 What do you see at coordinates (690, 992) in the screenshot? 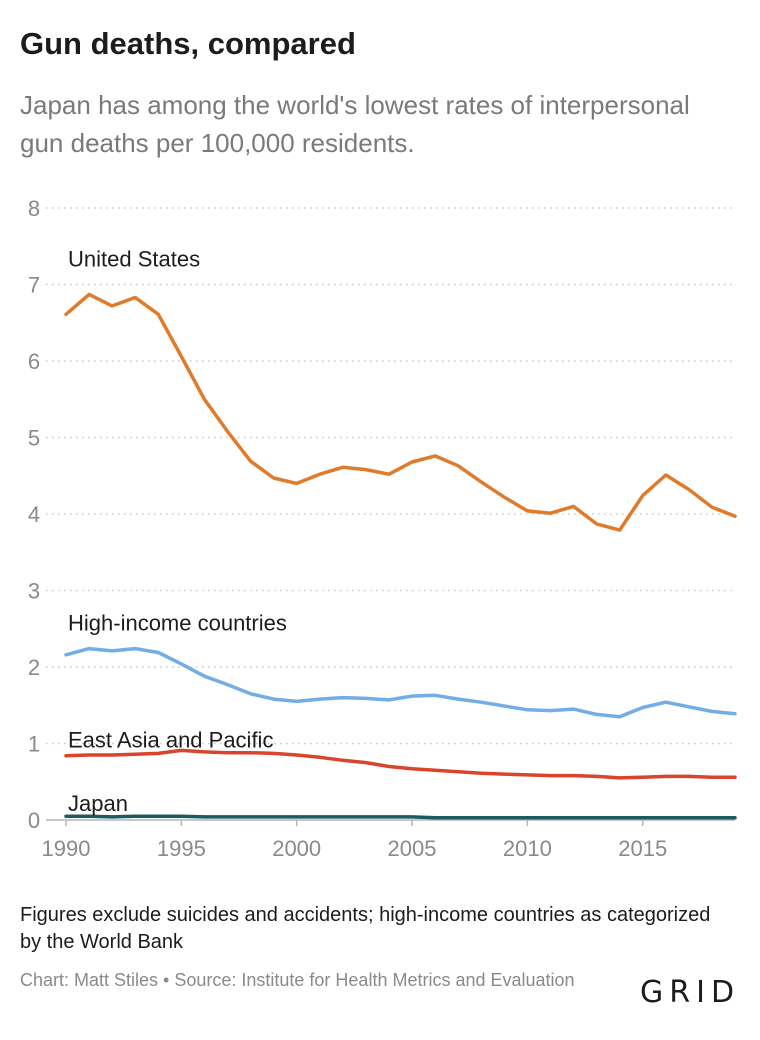
I see `grid-logo: GRID` at bounding box center [690, 992].